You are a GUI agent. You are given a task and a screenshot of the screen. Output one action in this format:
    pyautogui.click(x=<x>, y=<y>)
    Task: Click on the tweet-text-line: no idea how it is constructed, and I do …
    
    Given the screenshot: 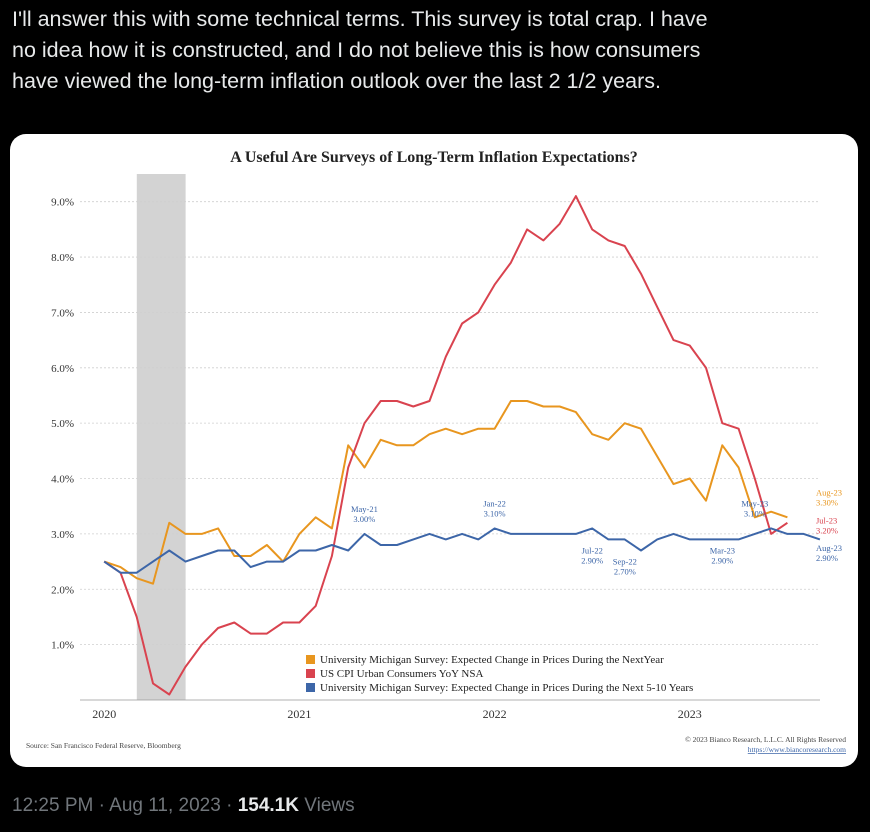 What is the action you would take?
    pyautogui.click(x=356, y=50)
    